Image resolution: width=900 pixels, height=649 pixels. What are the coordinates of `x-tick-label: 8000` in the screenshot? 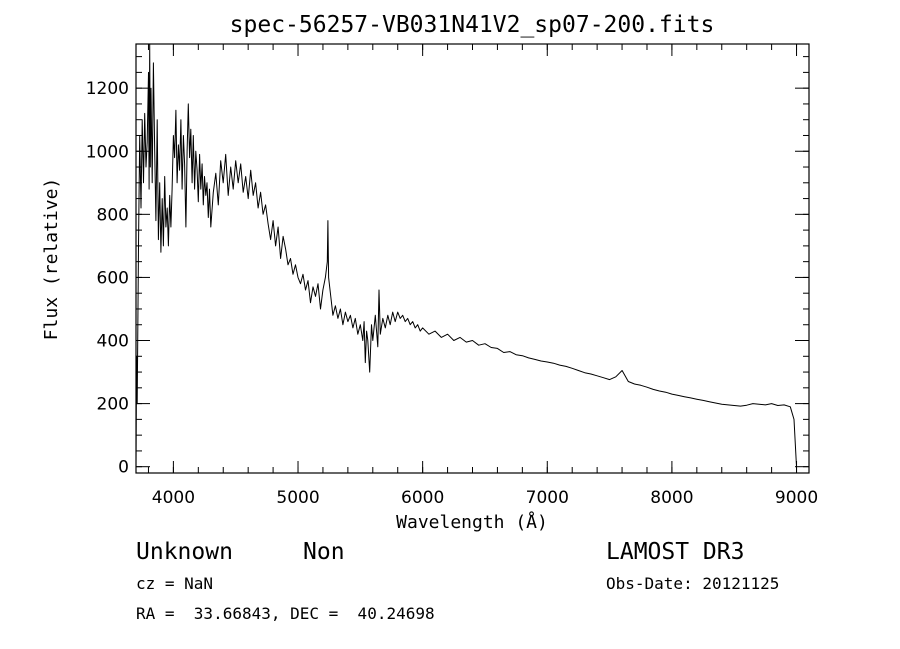 It's located at (671, 498).